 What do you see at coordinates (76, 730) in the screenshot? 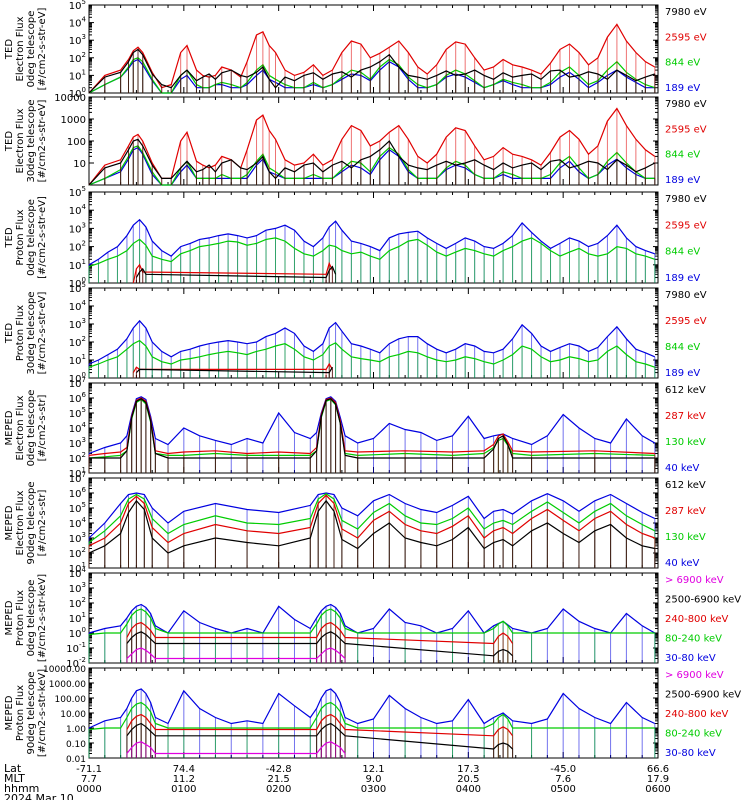
I see `y-tick-label: 1.00` at bounding box center [76, 730].